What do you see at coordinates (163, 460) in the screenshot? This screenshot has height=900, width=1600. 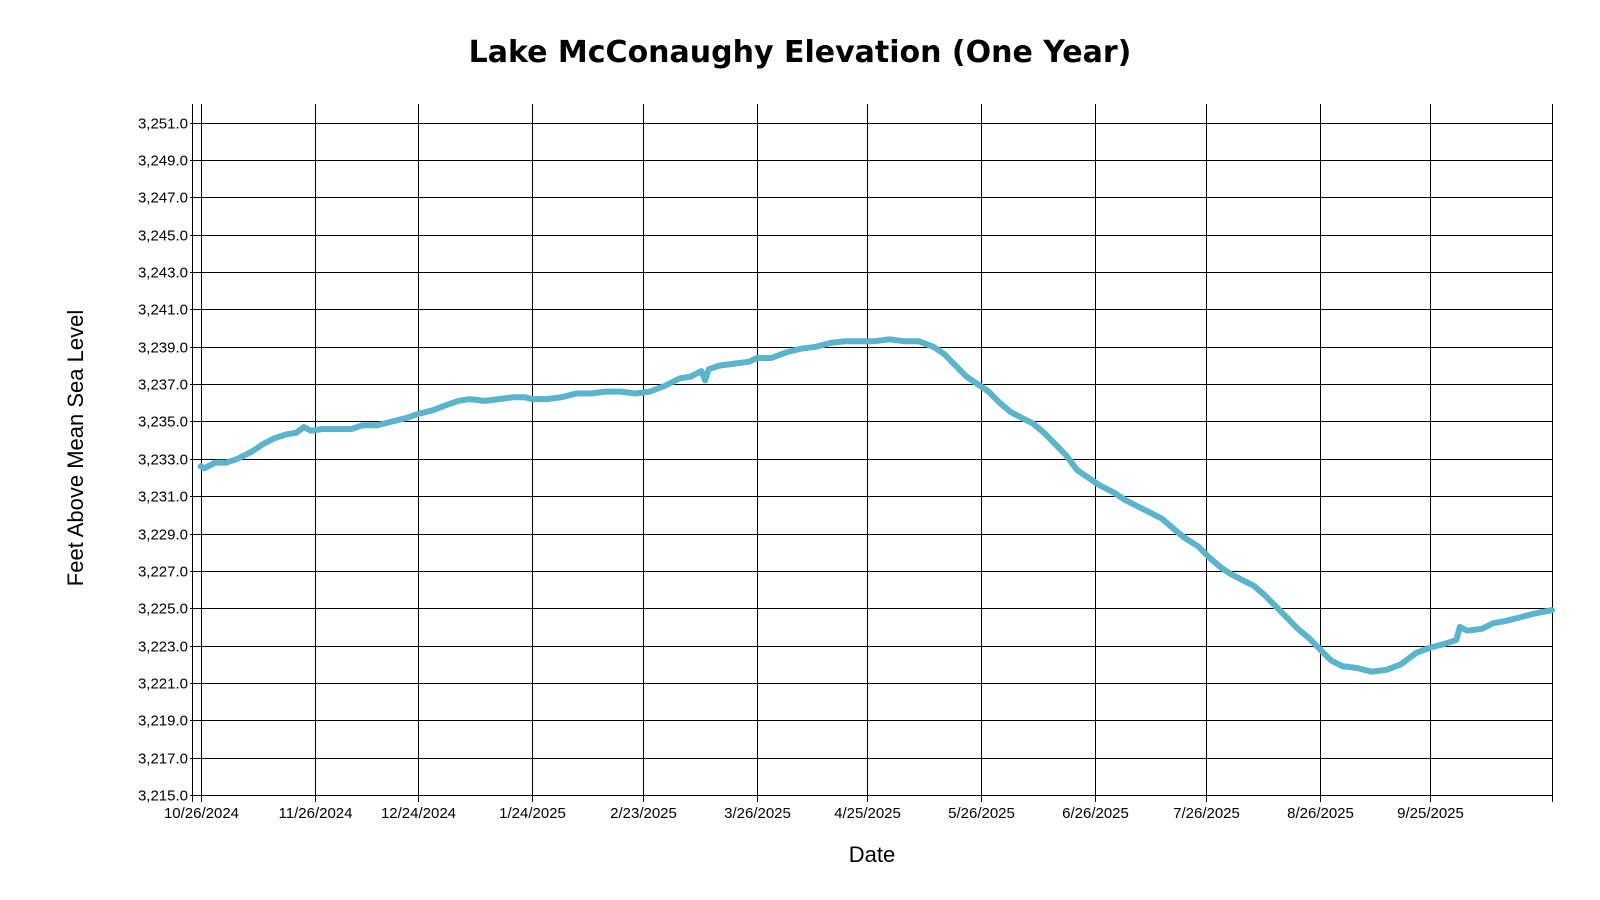 I see `y-tick-label: 3,233.0` at bounding box center [163, 460].